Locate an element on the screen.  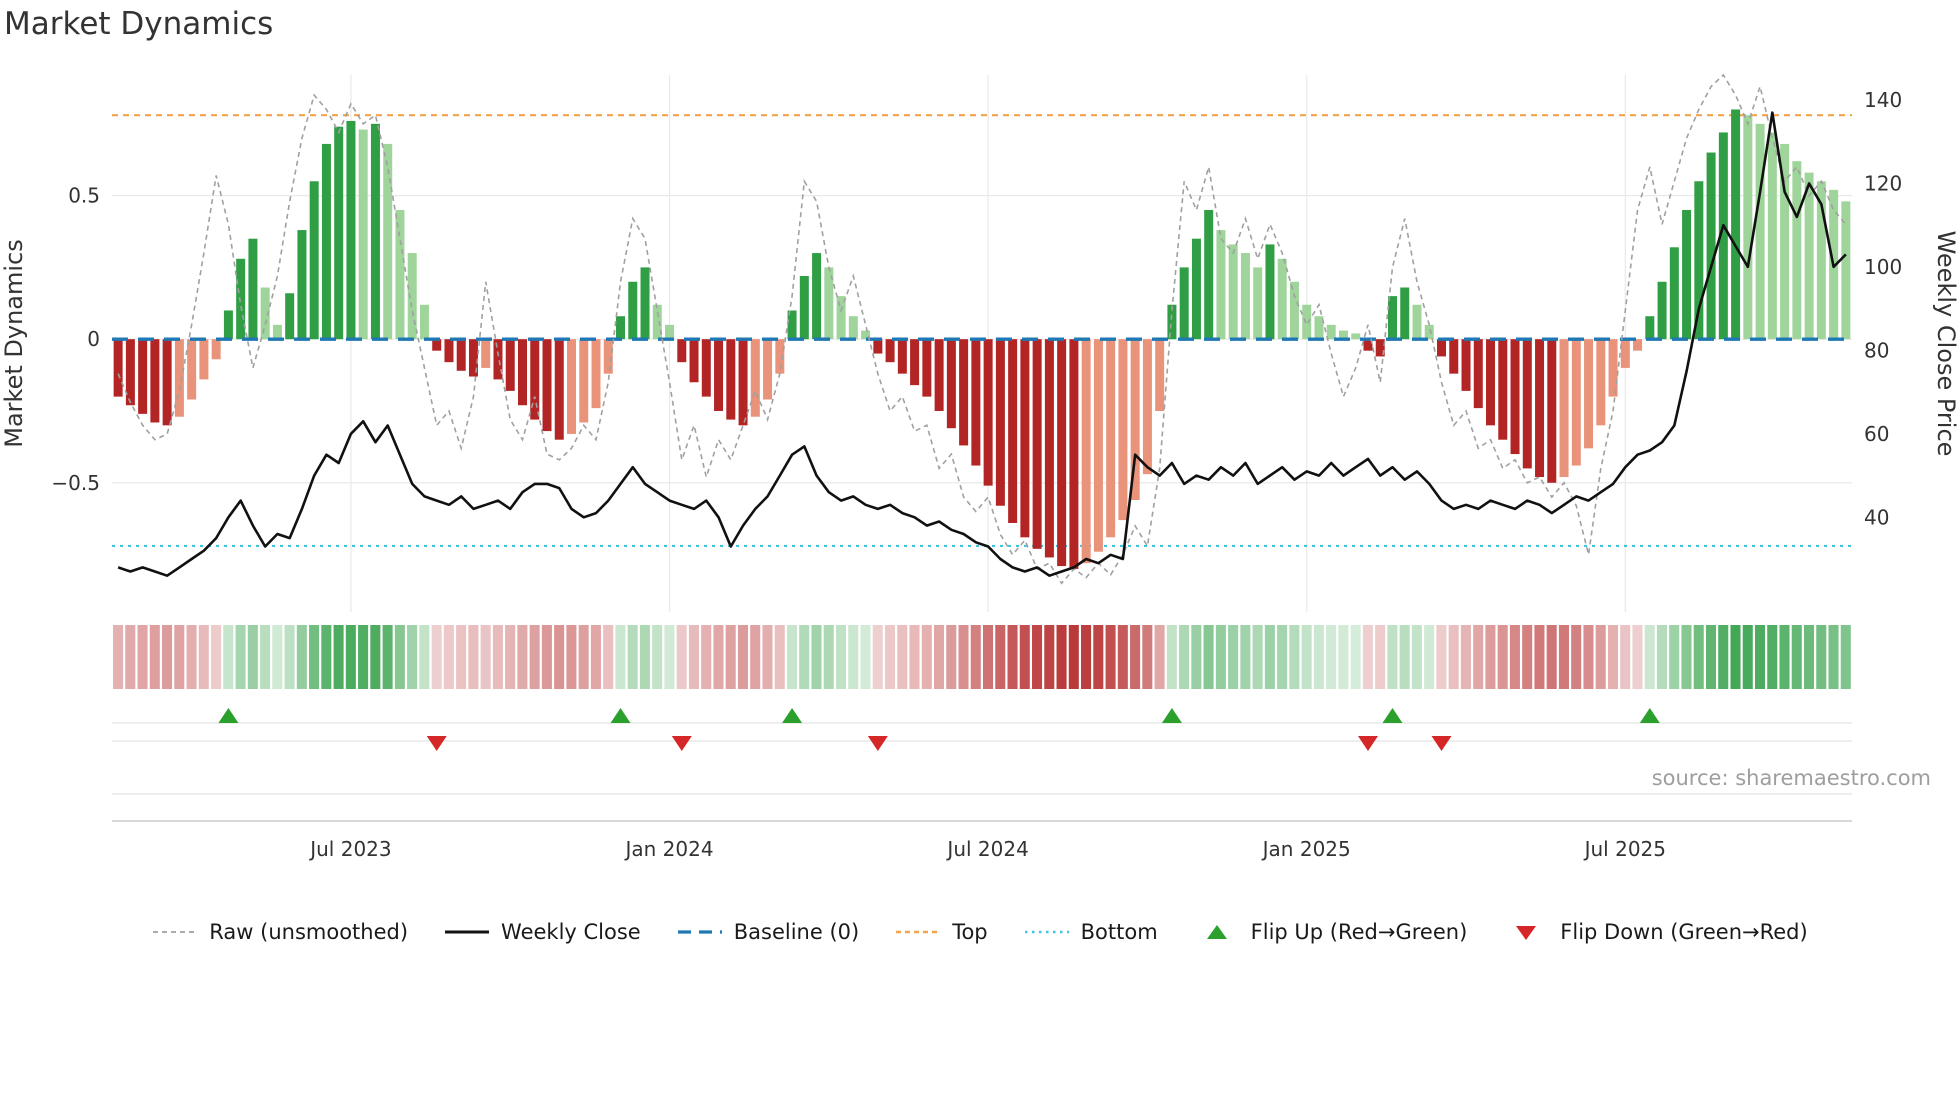
legend-label: Baseline (0) is located at coordinates (796, 932).